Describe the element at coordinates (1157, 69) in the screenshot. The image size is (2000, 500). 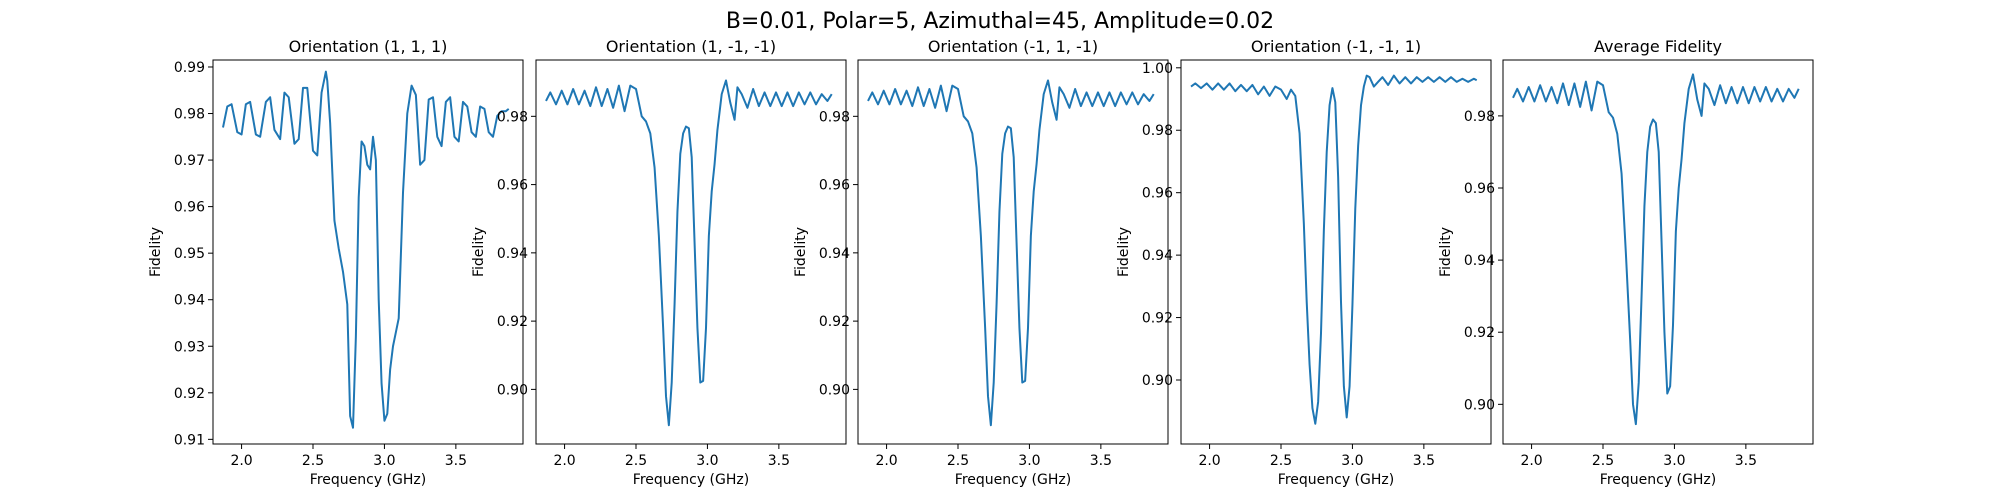
I see `y-tick-label: 1.00` at that location.